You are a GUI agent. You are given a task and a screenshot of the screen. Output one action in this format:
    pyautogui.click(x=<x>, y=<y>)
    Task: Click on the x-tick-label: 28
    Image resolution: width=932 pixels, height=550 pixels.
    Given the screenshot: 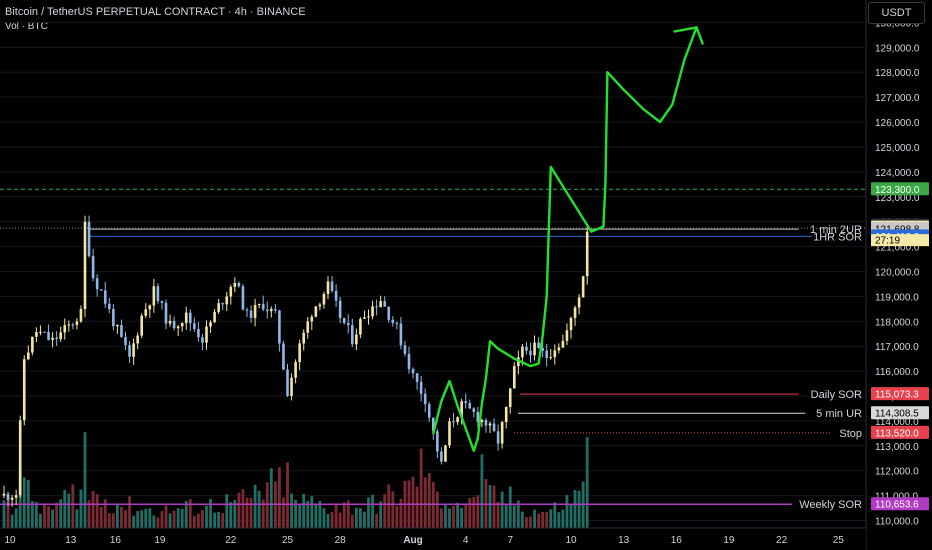 What is the action you would take?
    pyautogui.click(x=341, y=540)
    